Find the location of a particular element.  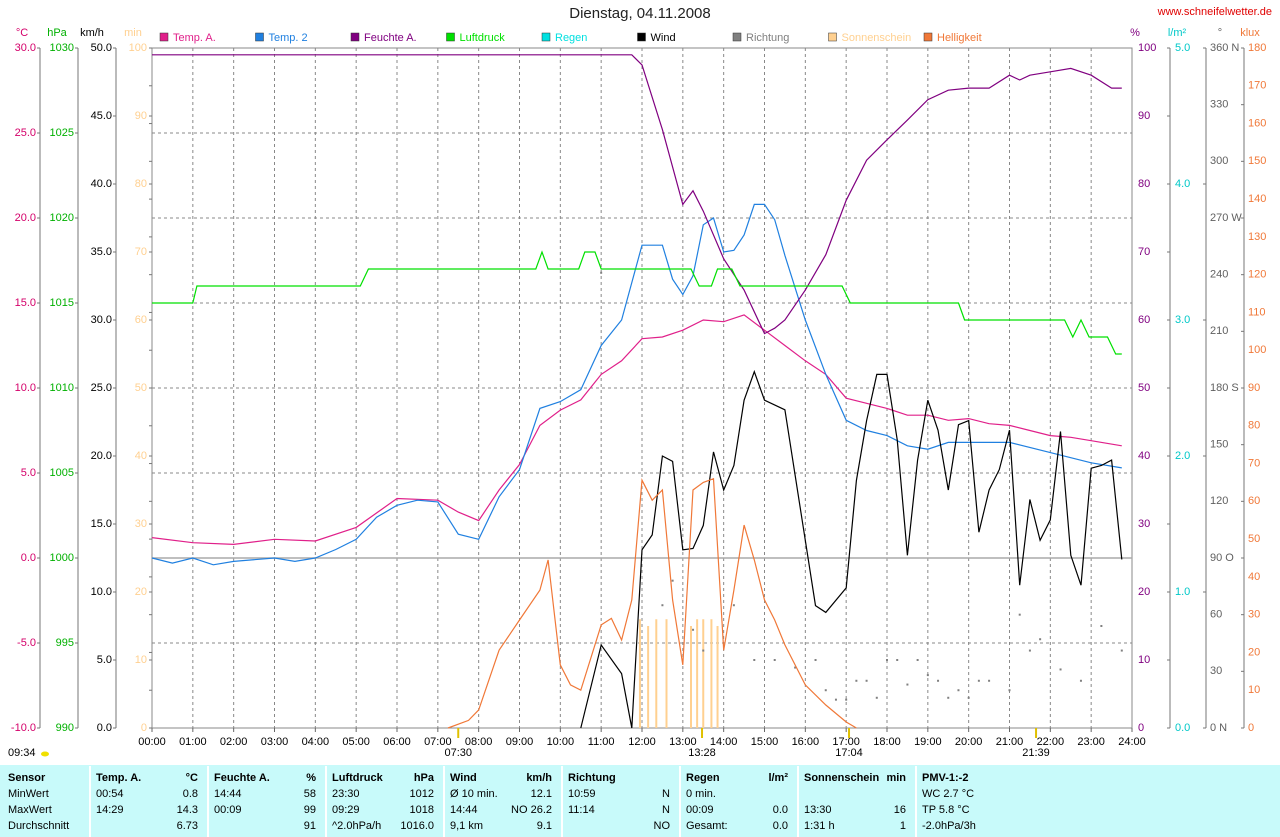

axis-unit: % is located at coordinates (1135, 33).